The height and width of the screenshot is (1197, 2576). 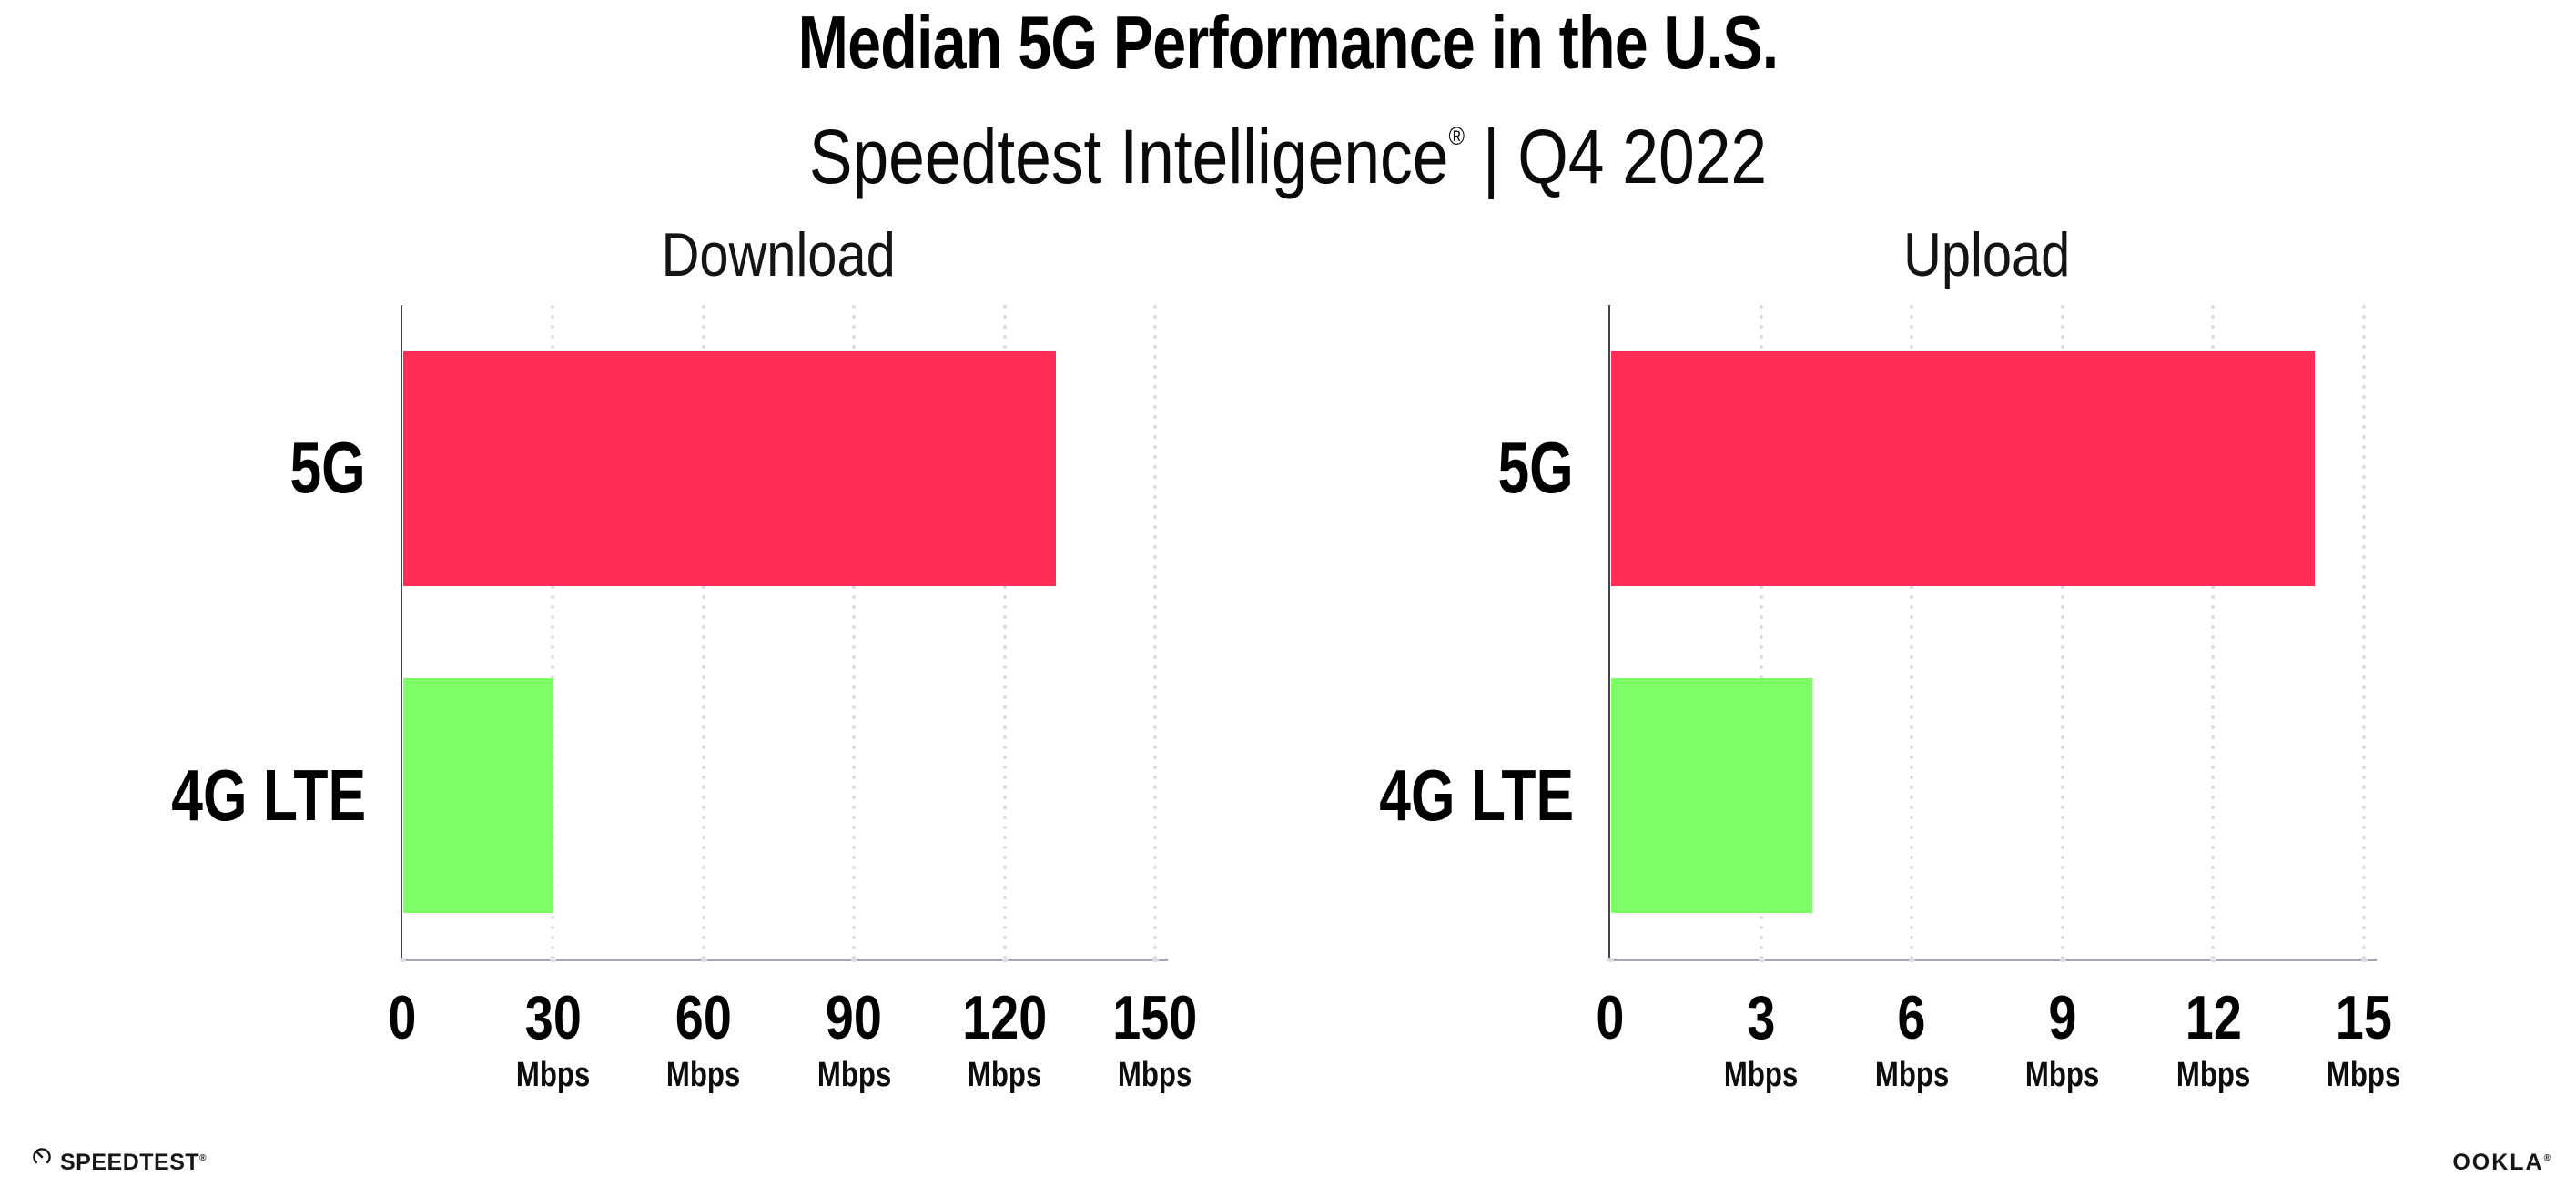 I want to click on tick-label-text: 15, so click(x=2364, y=1018).